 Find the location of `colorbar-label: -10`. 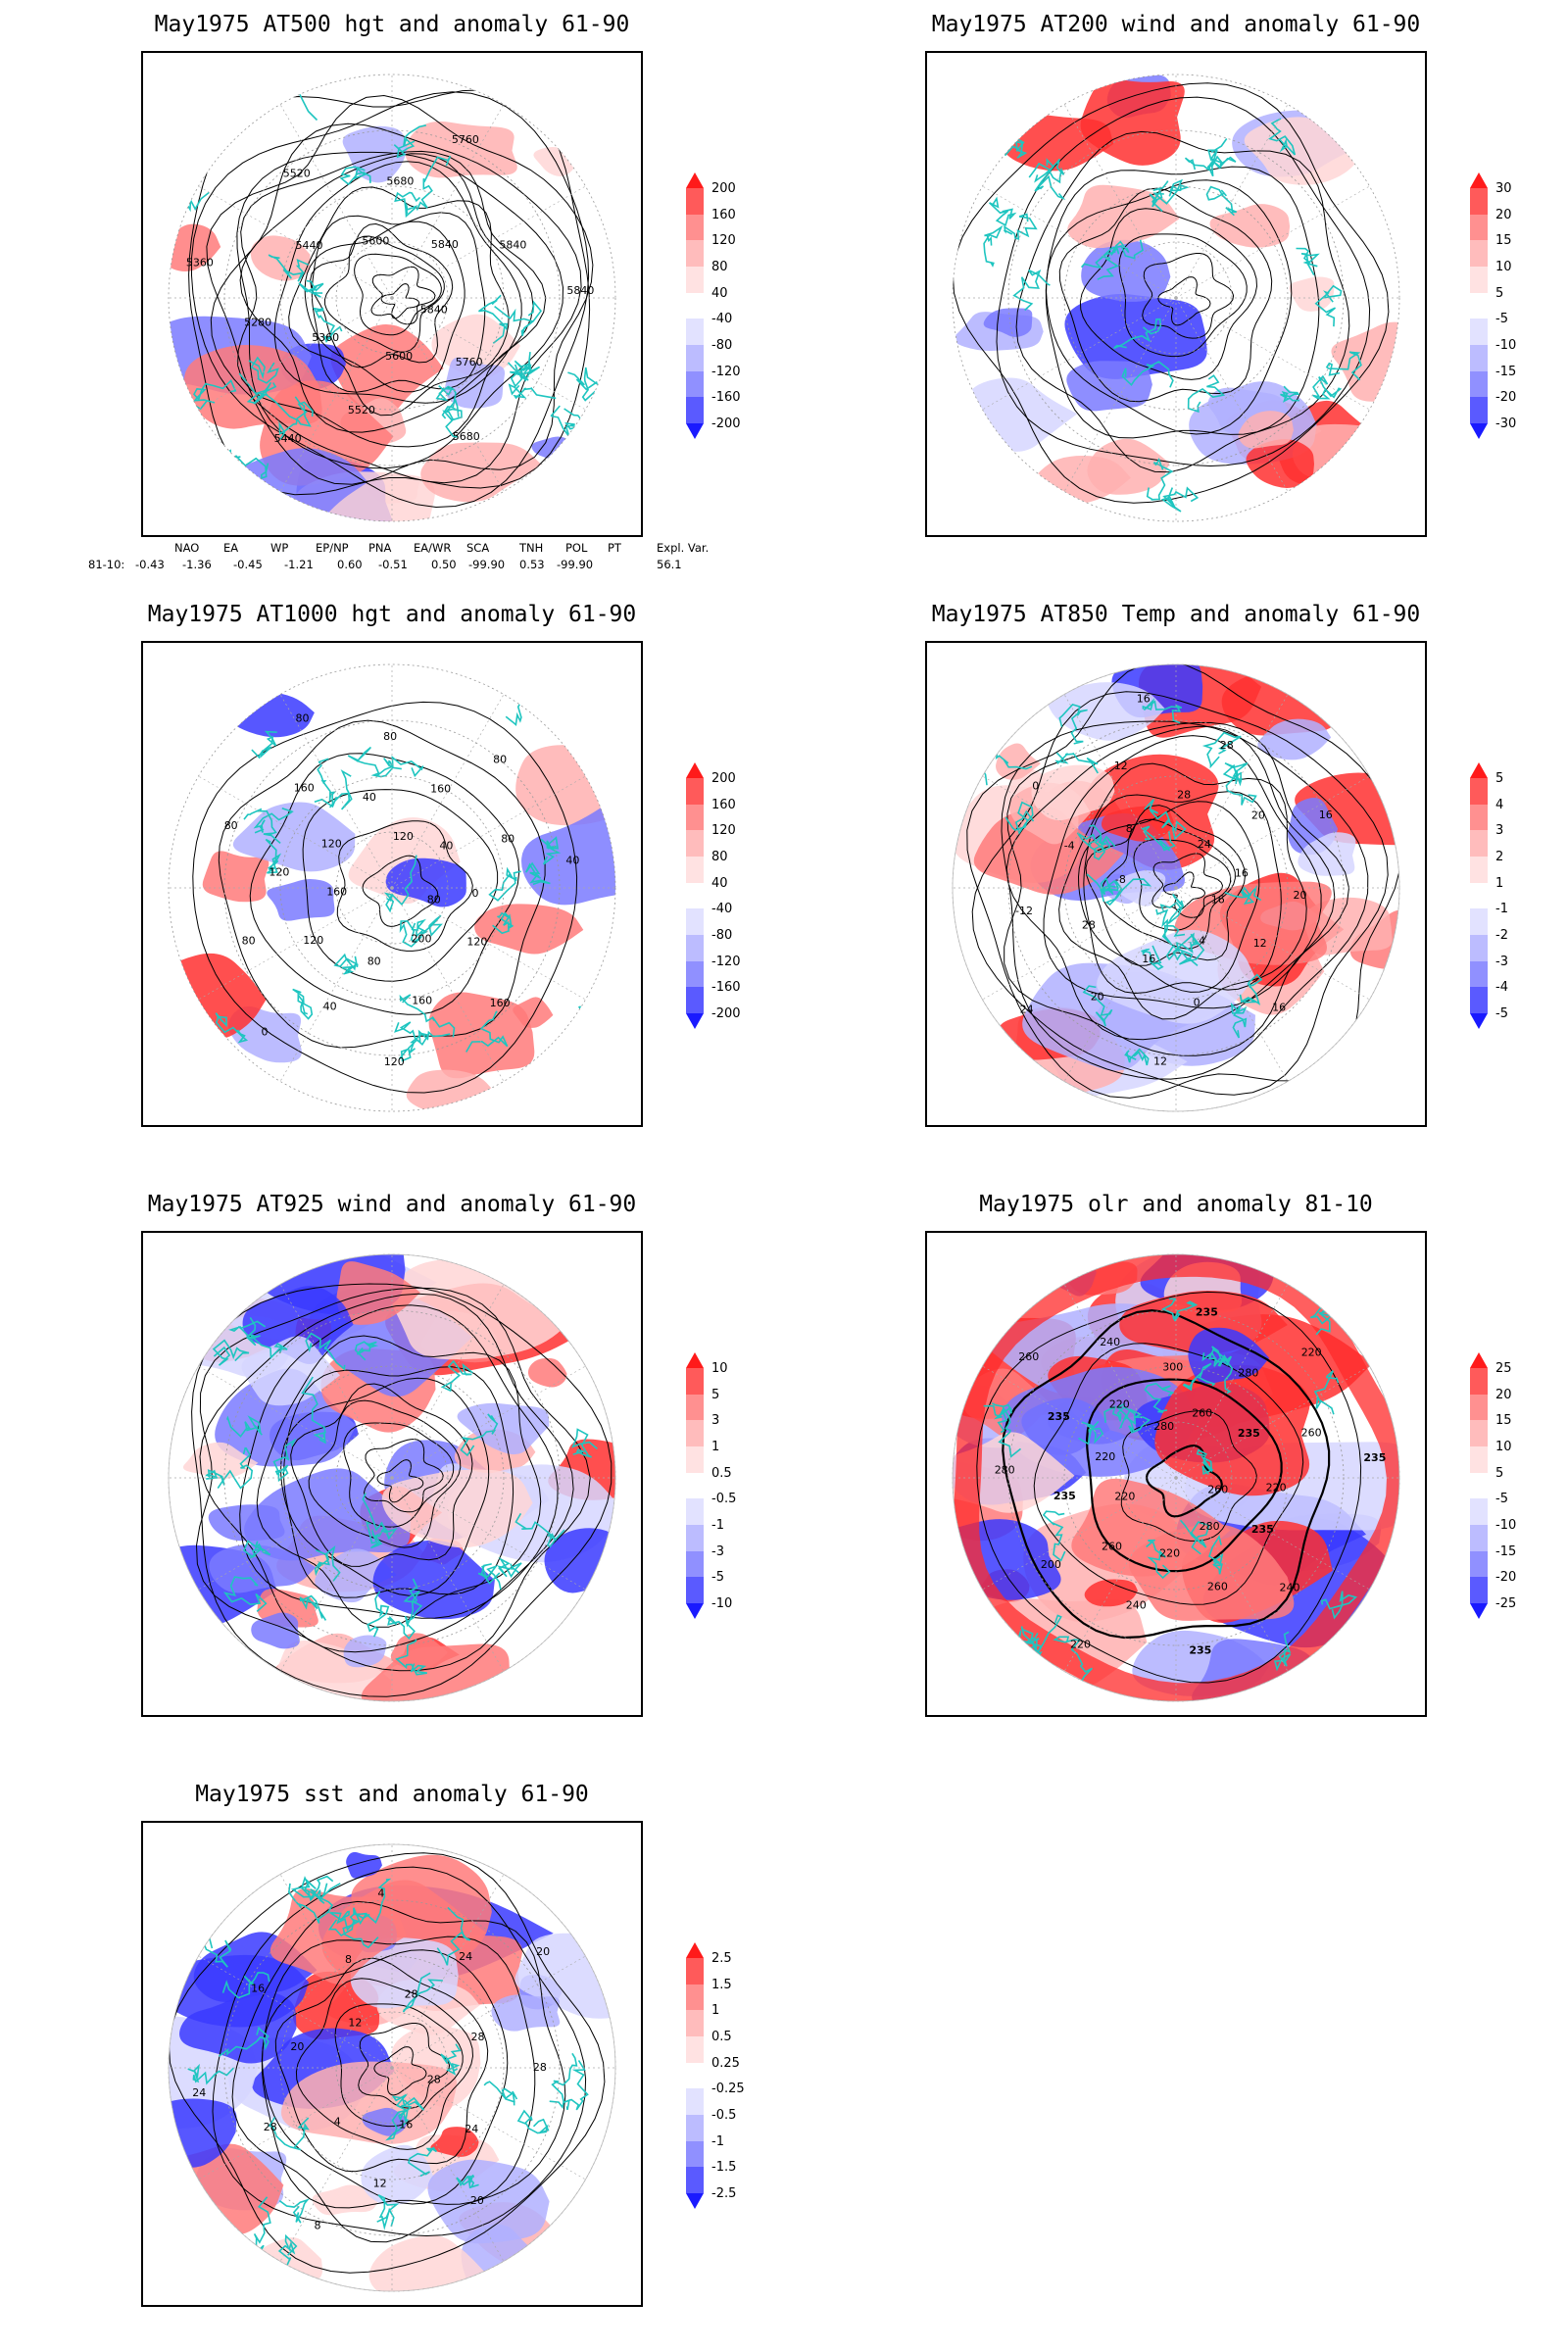

colorbar-label: -10 is located at coordinates (722, 1603).